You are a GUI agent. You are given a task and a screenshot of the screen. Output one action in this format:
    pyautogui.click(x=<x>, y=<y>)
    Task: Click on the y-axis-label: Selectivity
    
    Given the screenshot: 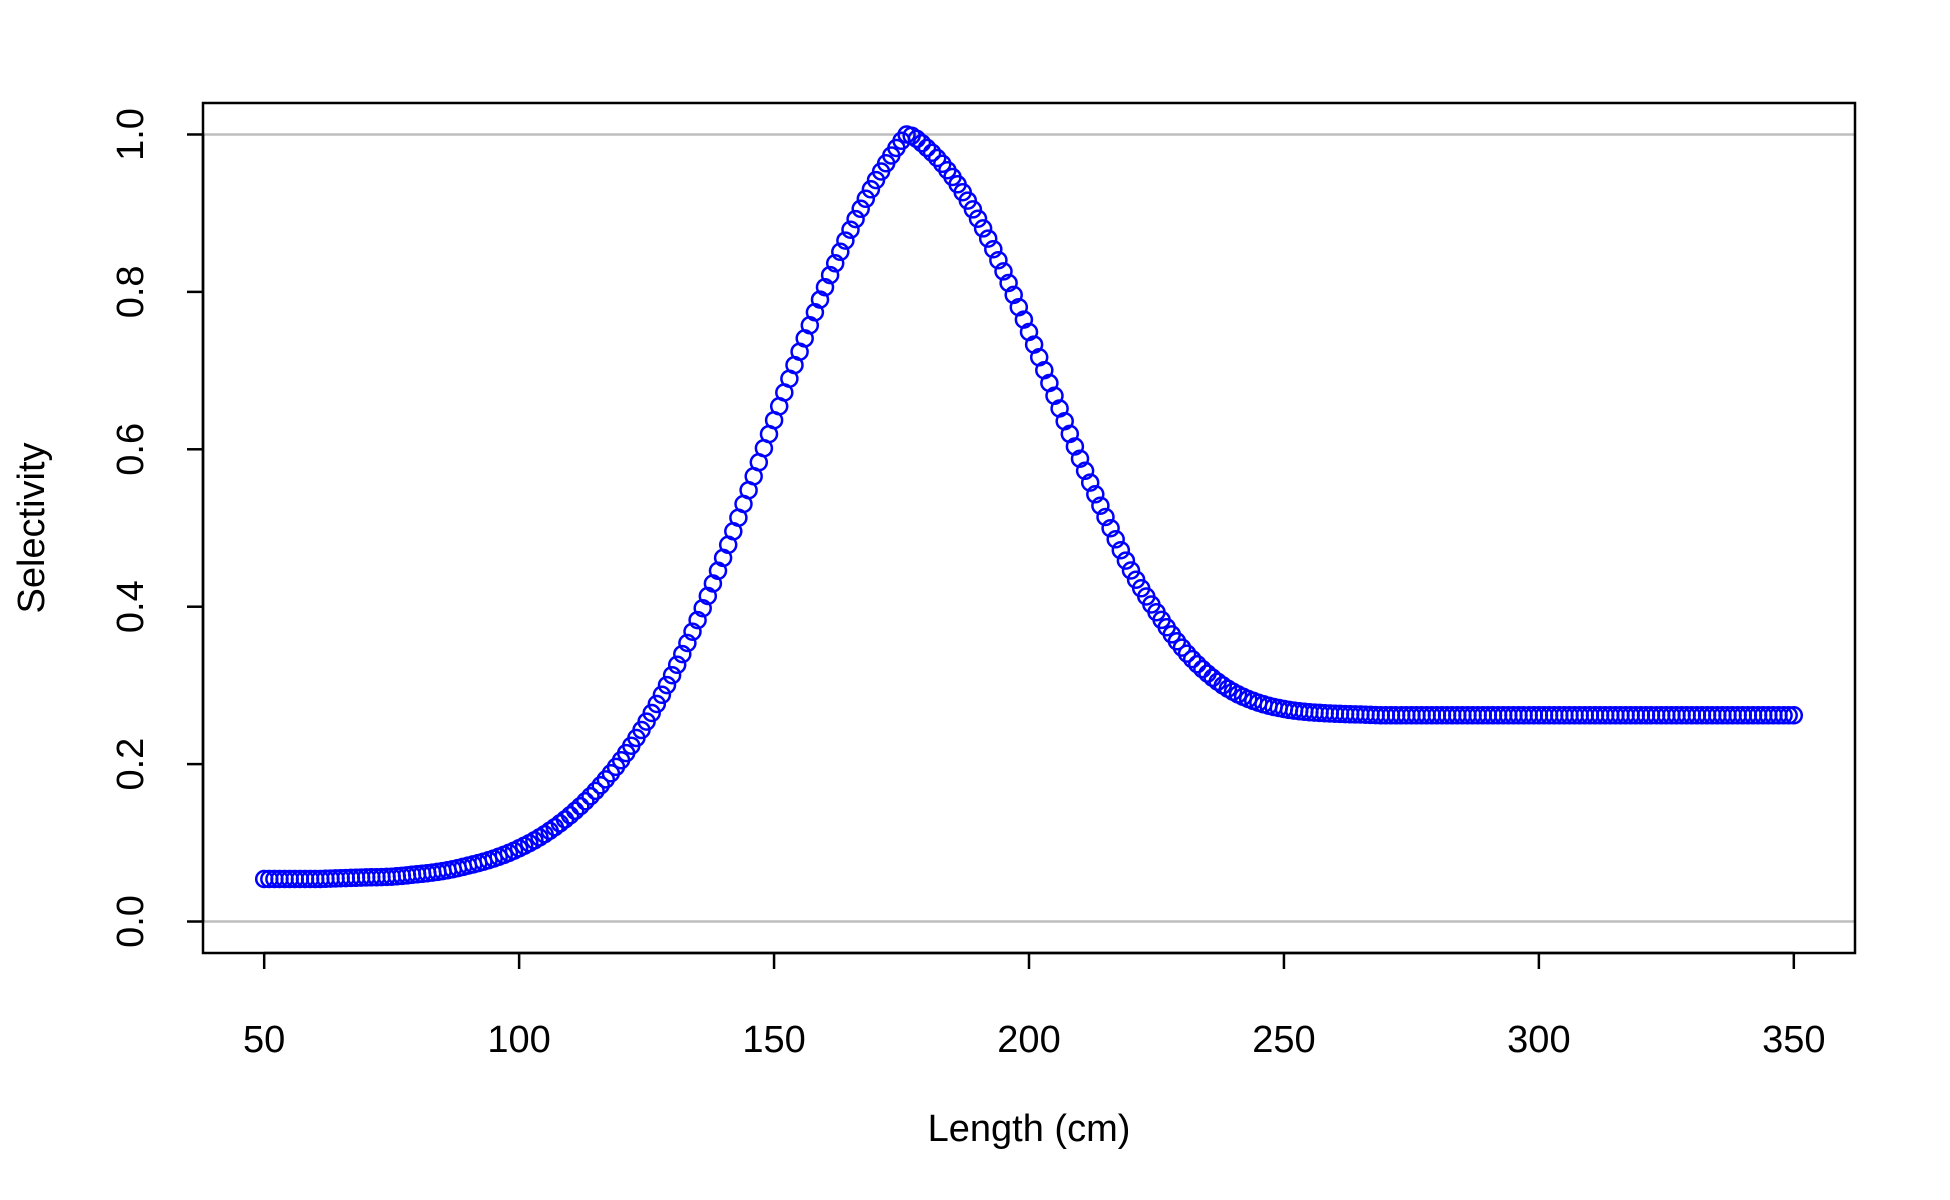 What is the action you would take?
    pyautogui.click(x=32, y=527)
    